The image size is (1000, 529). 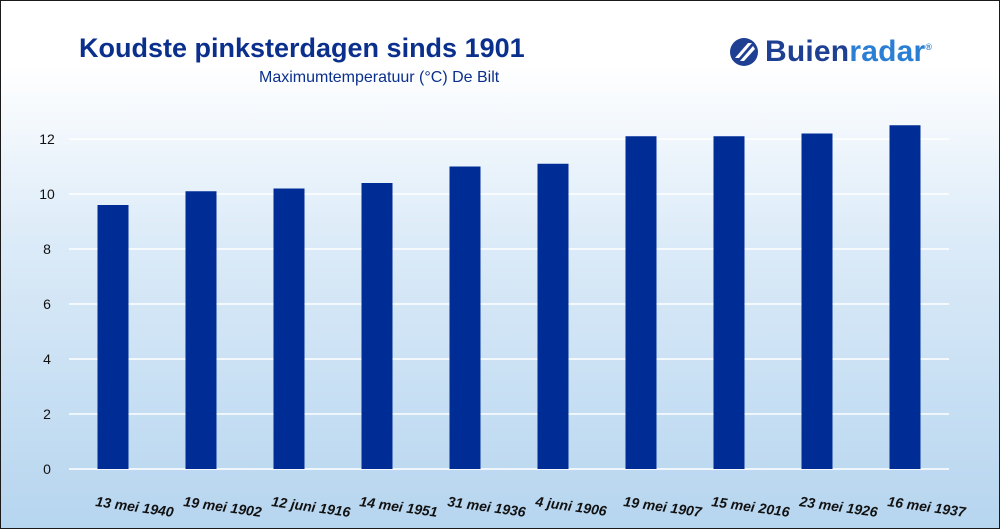 What do you see at coordinates (379, 77) in the screenshot?
I see `chart-subtitle: Maximumtemperatuur (°C) De Bilt` at bounding box center [379, 77].